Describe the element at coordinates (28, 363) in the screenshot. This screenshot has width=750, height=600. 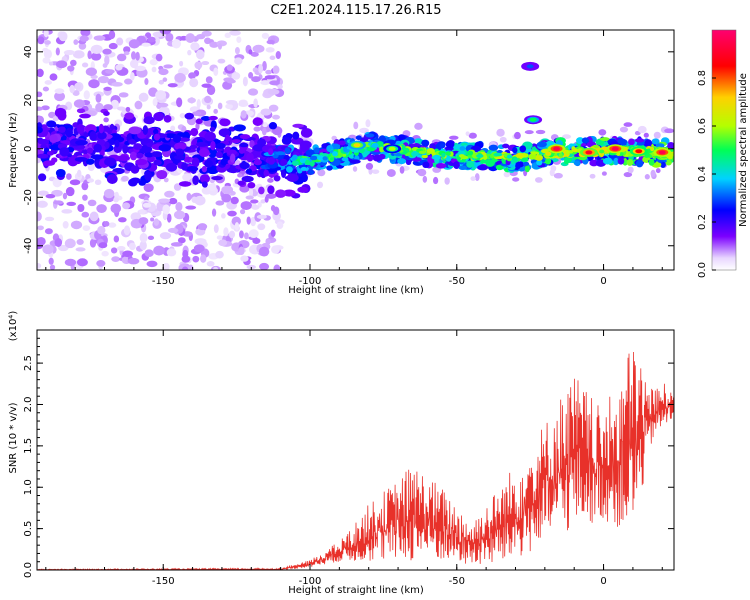
I see `bottom-y-tick-label: 2.5` at that location.